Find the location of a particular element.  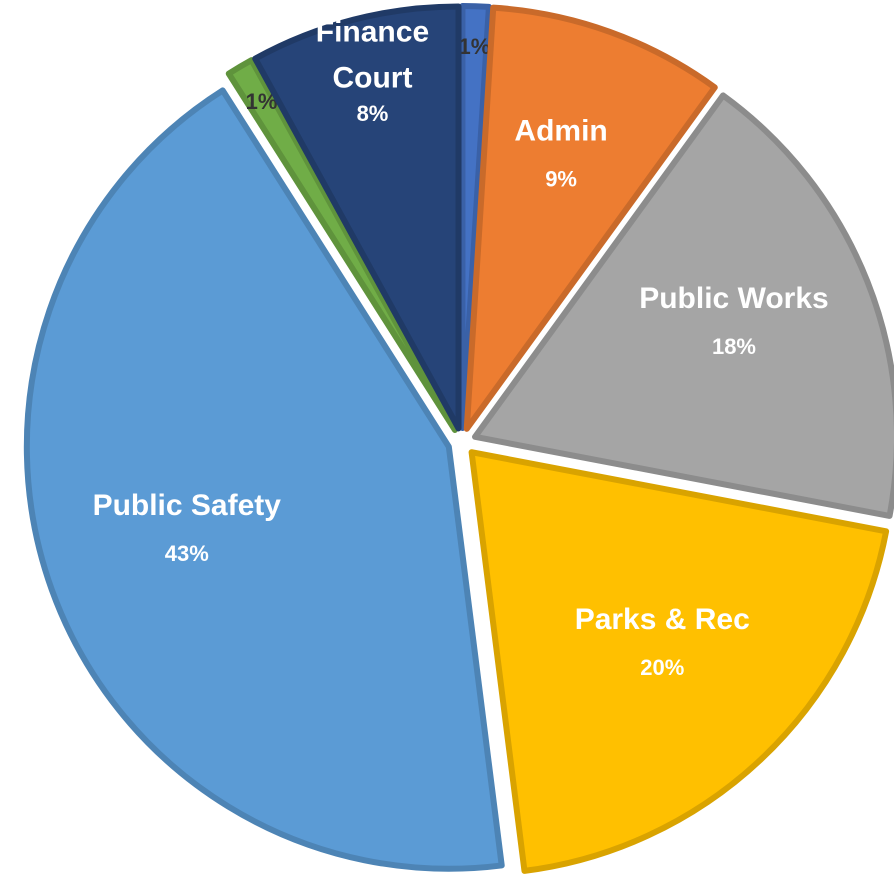

value-label: 18% is located at coordinates (734, 346).